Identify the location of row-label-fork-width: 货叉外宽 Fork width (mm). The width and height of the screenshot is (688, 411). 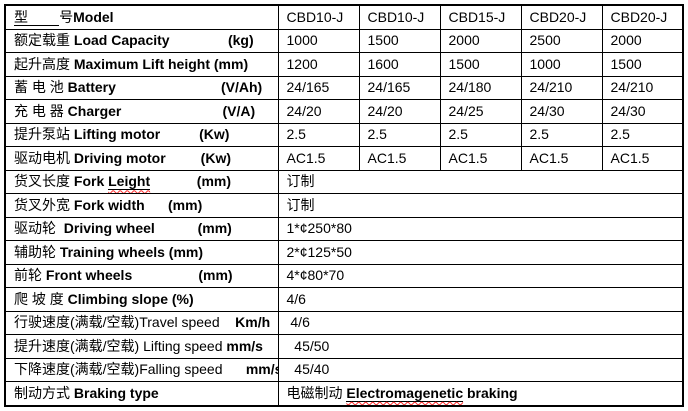
(141, 205).